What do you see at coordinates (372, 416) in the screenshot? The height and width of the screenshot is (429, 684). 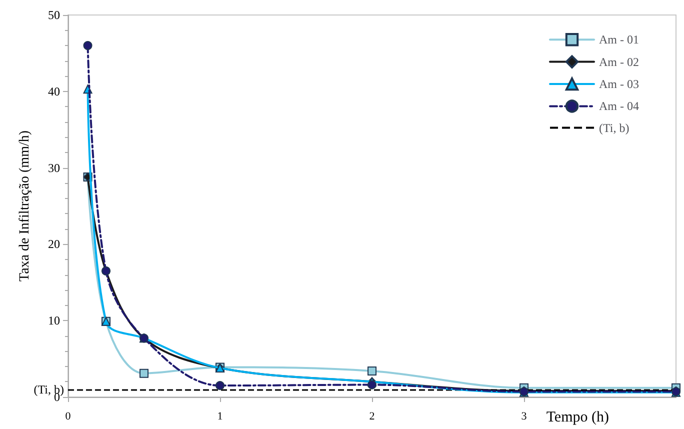 I see `x-tick-label: 2` at bounding box center [372, 416].